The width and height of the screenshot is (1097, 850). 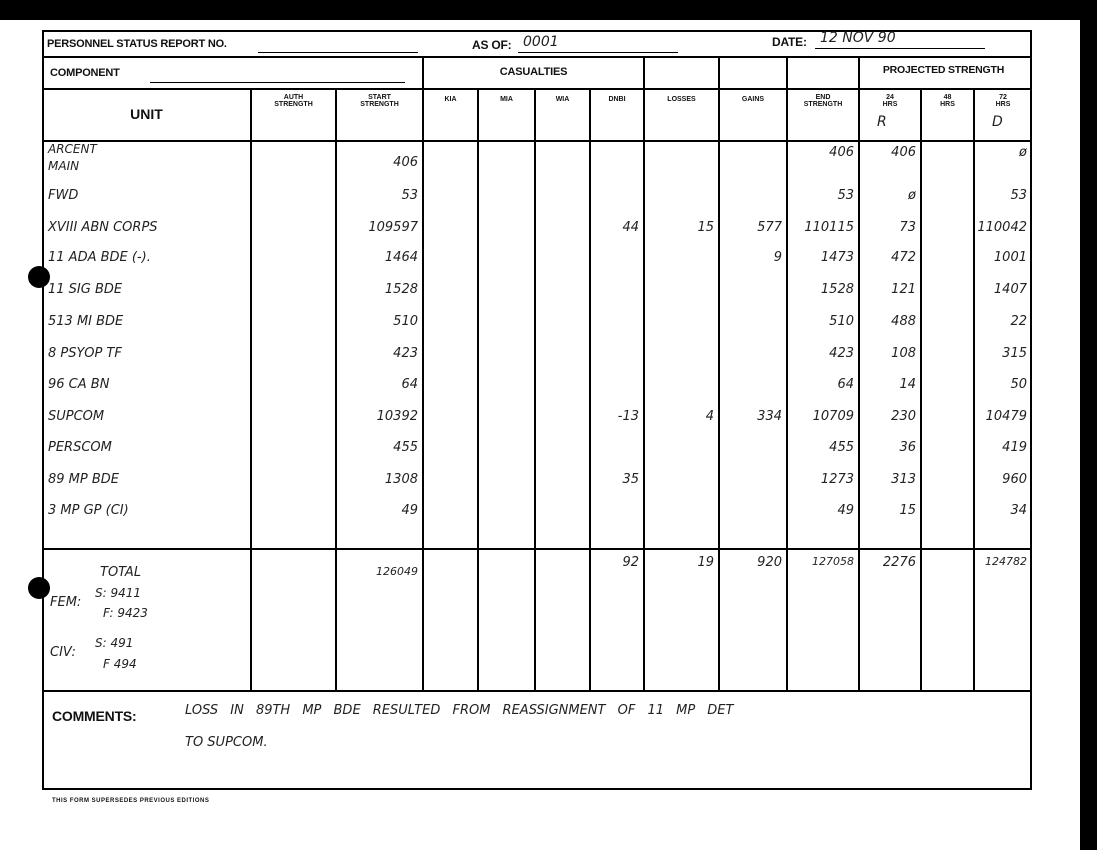 I want to click on fem-label: FEM:, so click(x=66, y=602).